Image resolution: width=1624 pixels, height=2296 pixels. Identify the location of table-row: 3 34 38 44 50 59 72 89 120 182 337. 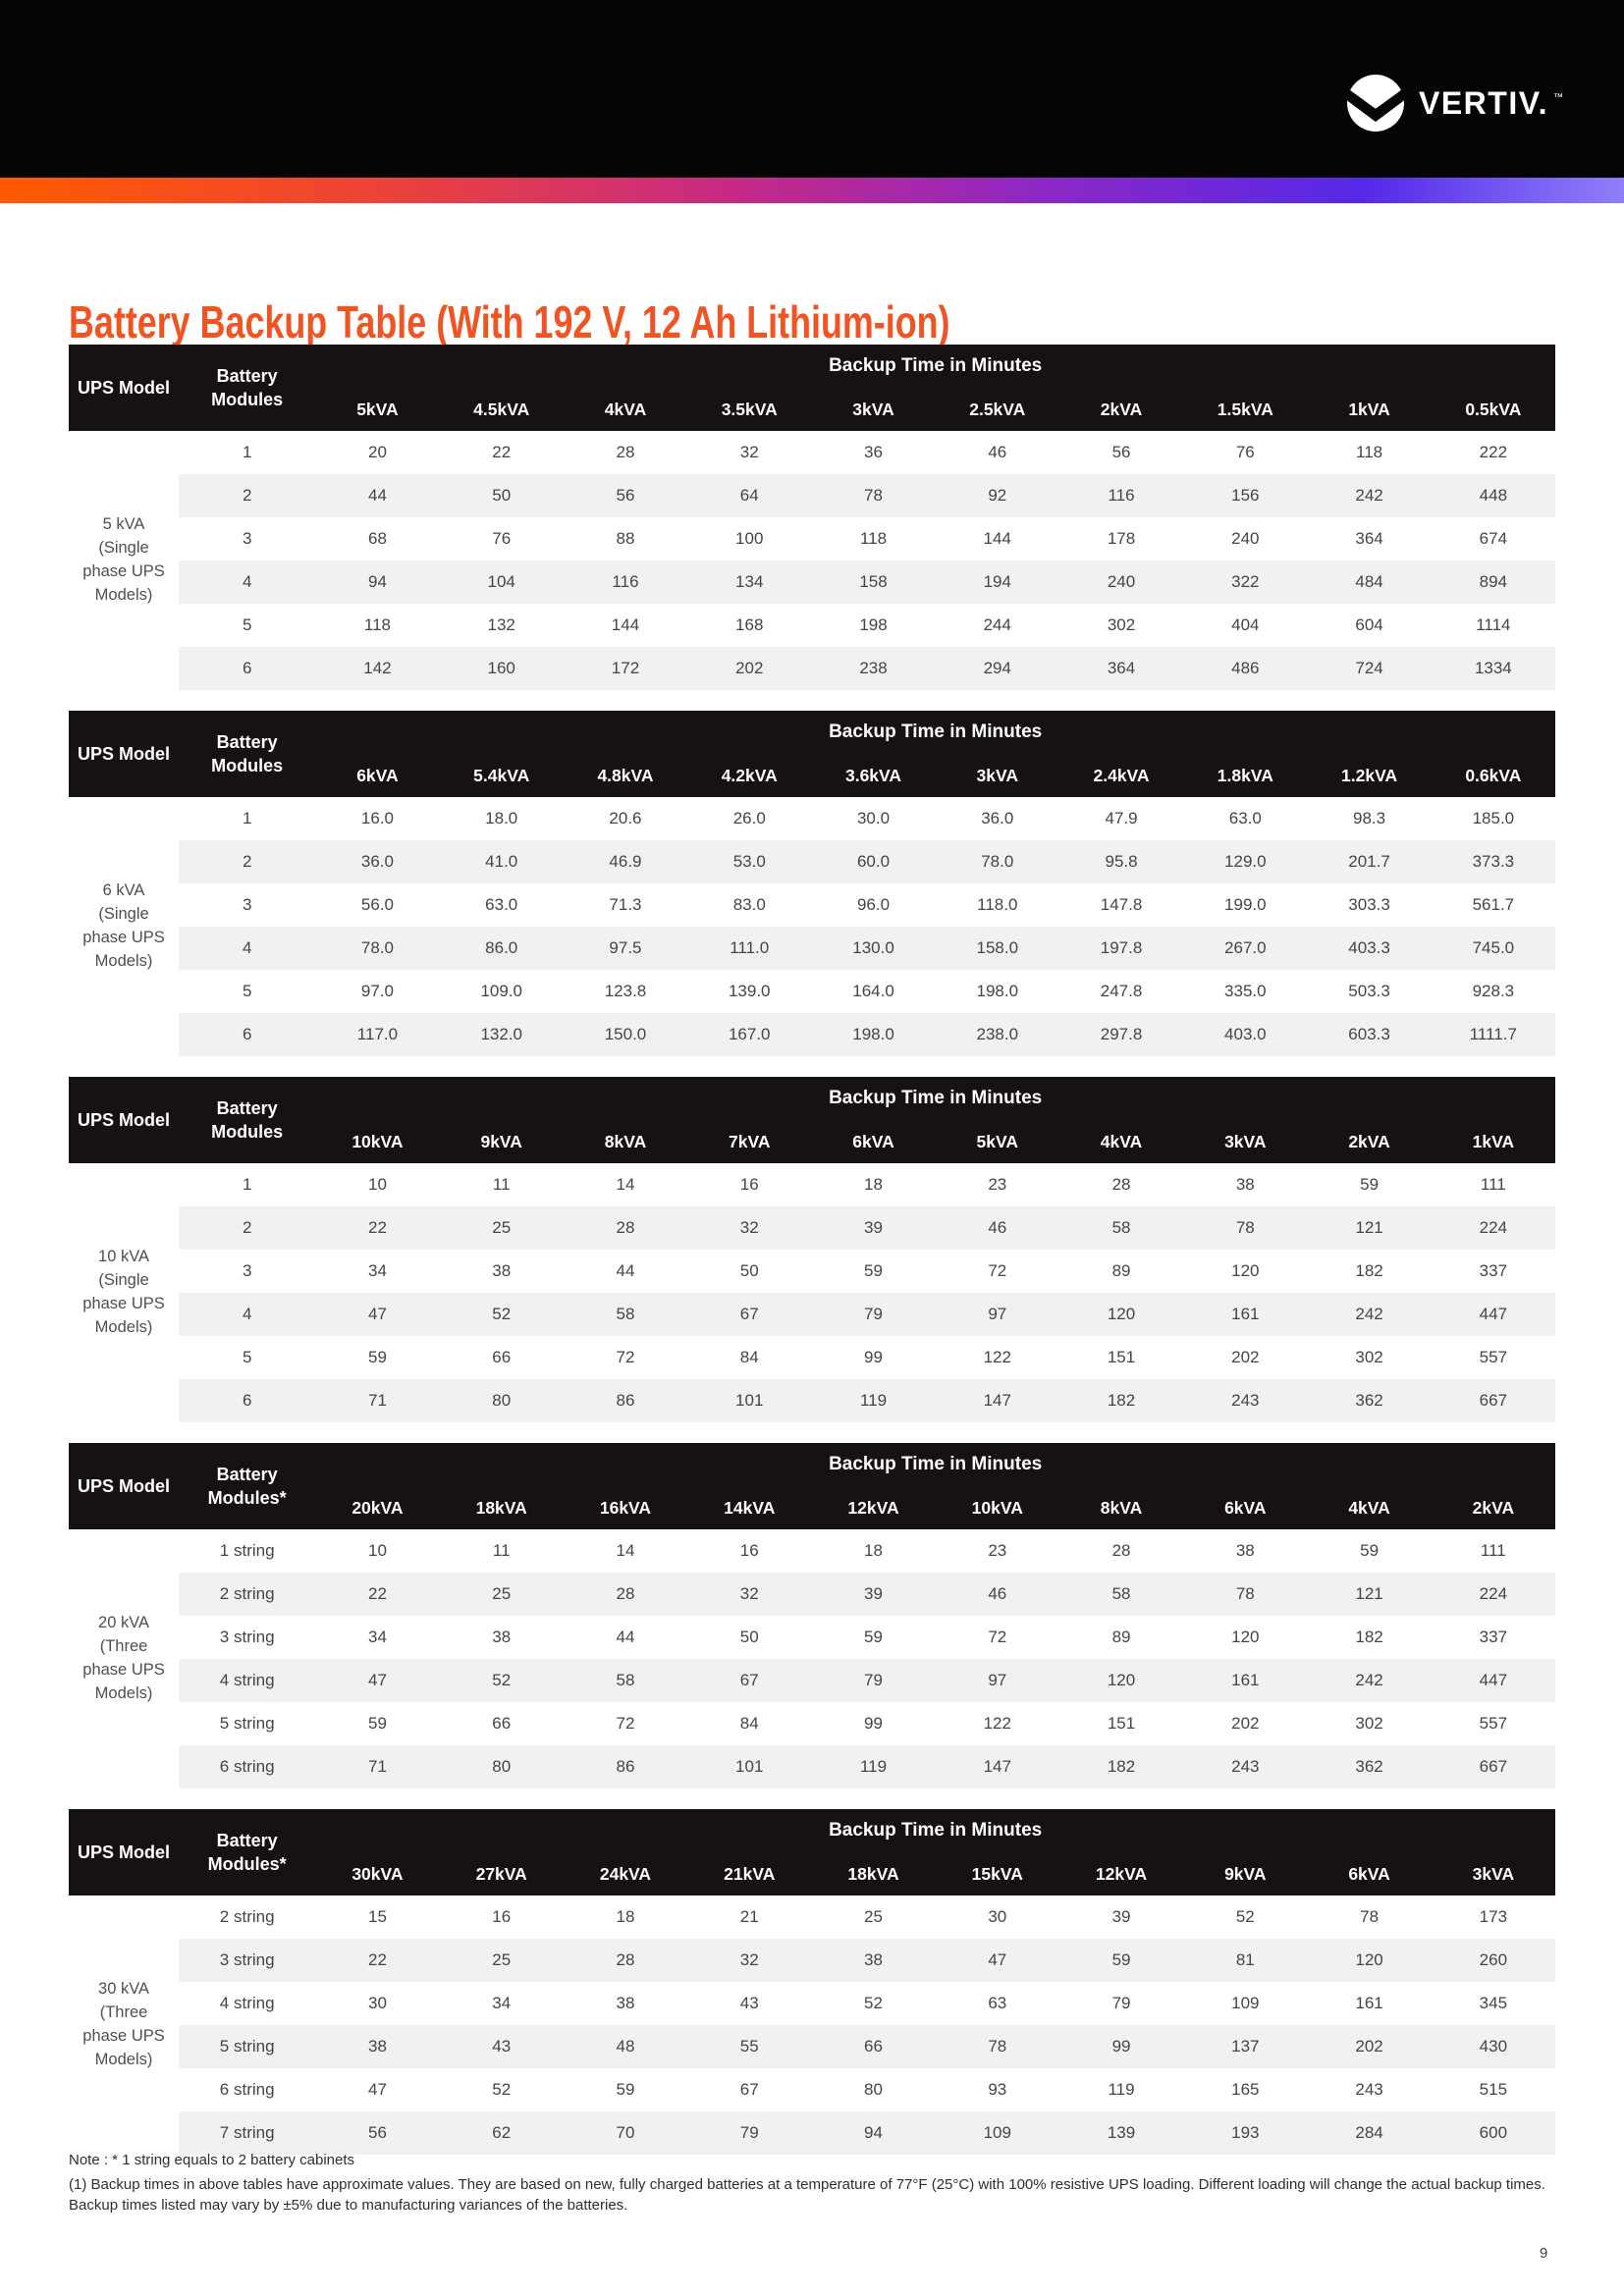
(812, 1271).